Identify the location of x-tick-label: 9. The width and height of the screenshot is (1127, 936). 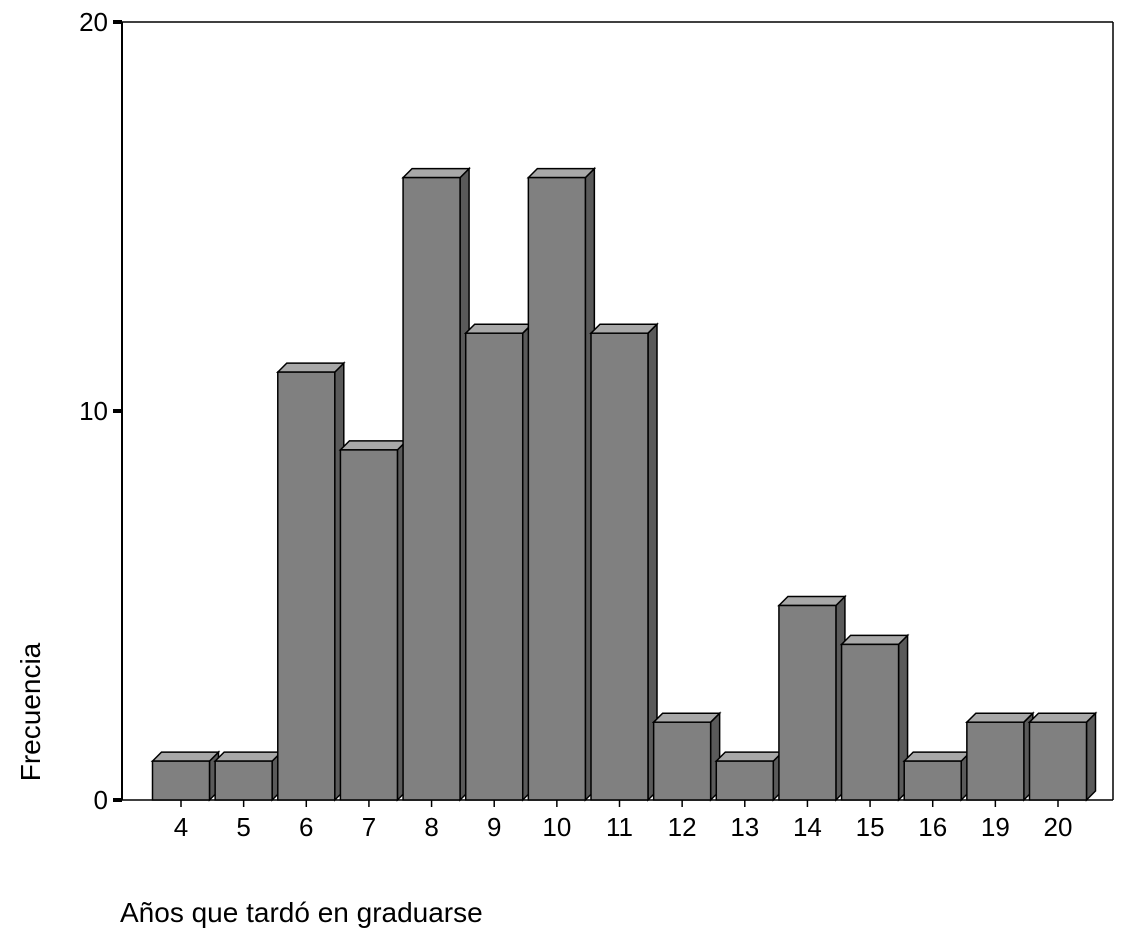
(494, 827).